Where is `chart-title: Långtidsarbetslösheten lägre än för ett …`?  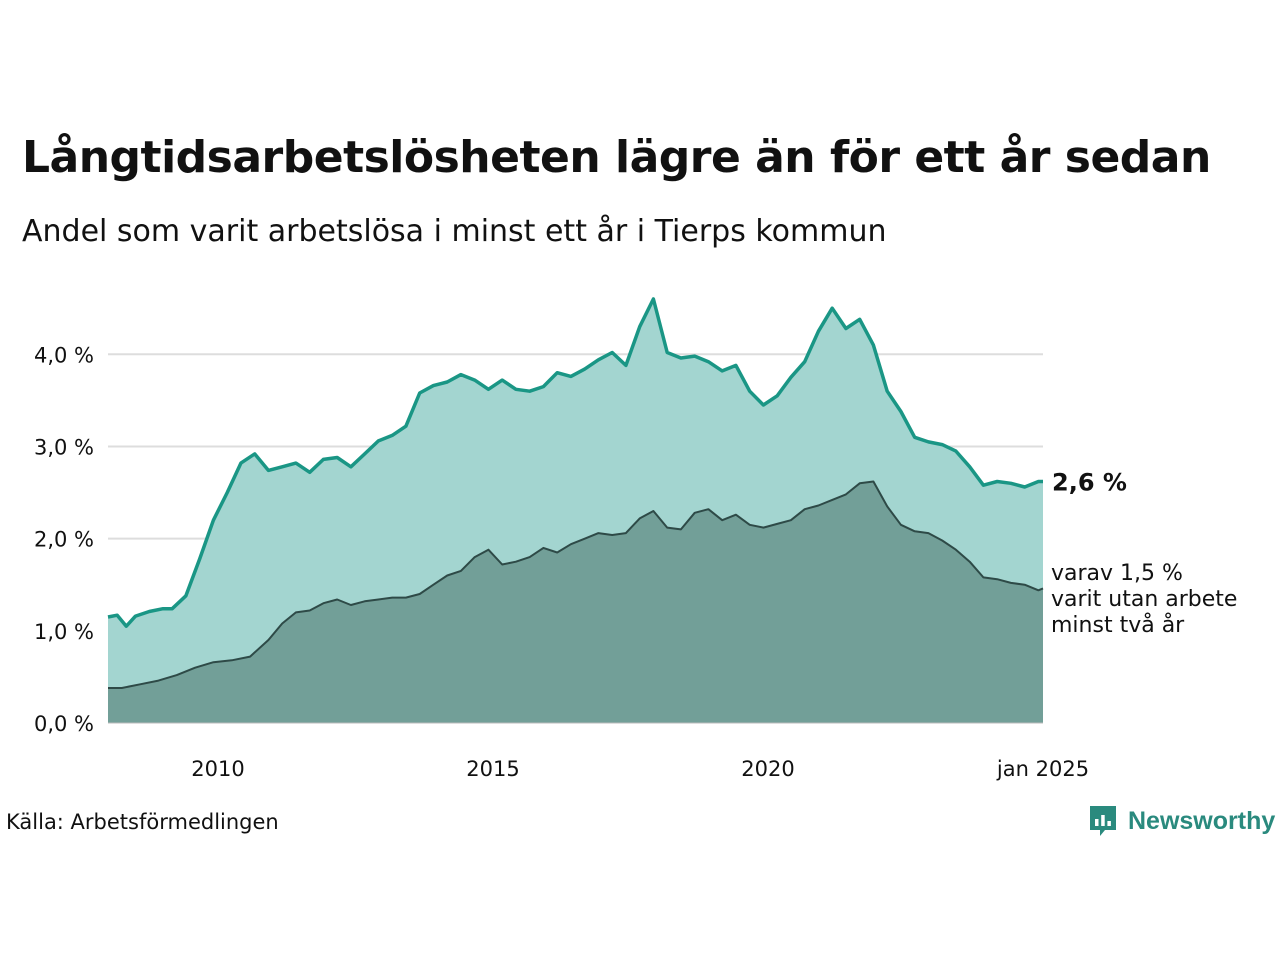 chart-title: Långtidsarbetslösheten lägre än för ett … is located at coordinates (616, 157).